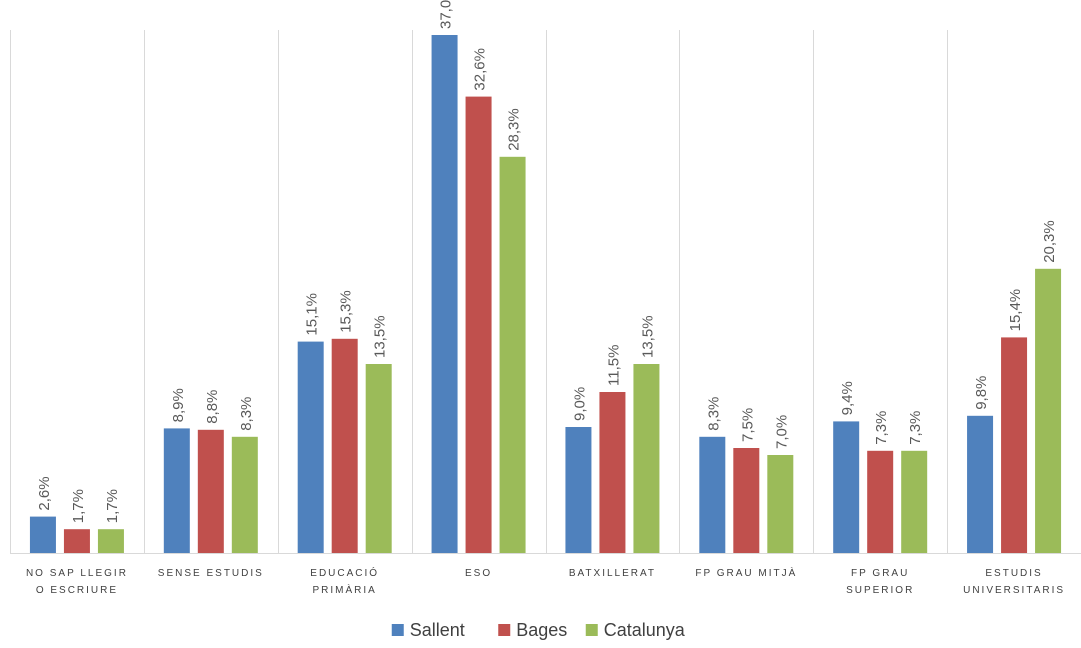  Describe the element at coordinates (541, 630) in the screenshot. I see `legend-label: Bages` at that location.